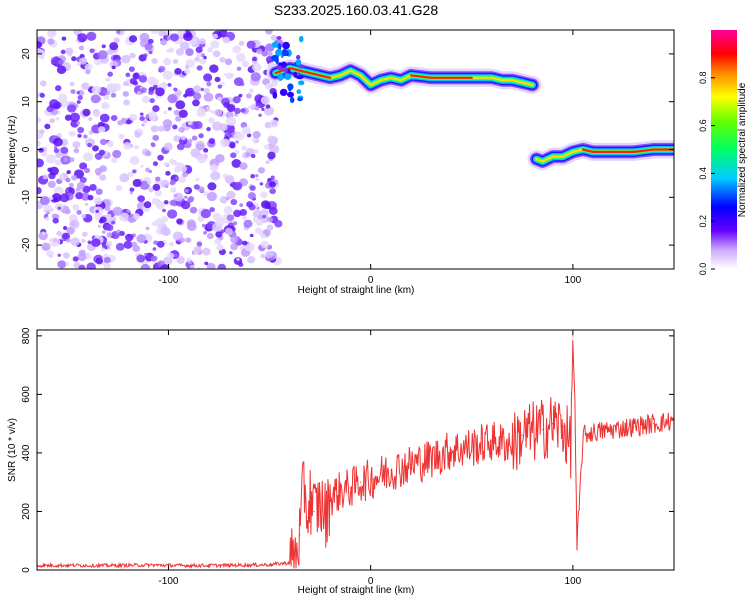  What do you see at coordinates (26, 335) in the screenshot?
I see `snr-ytick-label-4: 800` at bounding box center [26, 335].